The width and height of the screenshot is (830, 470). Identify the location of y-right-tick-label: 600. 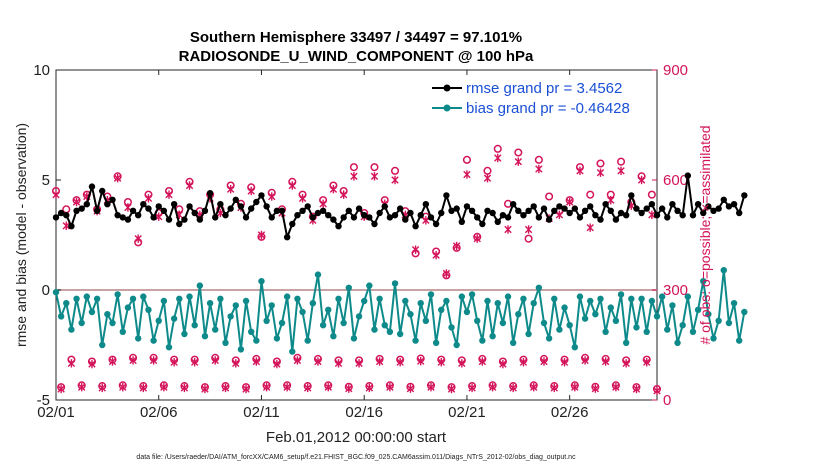
(675, 180).